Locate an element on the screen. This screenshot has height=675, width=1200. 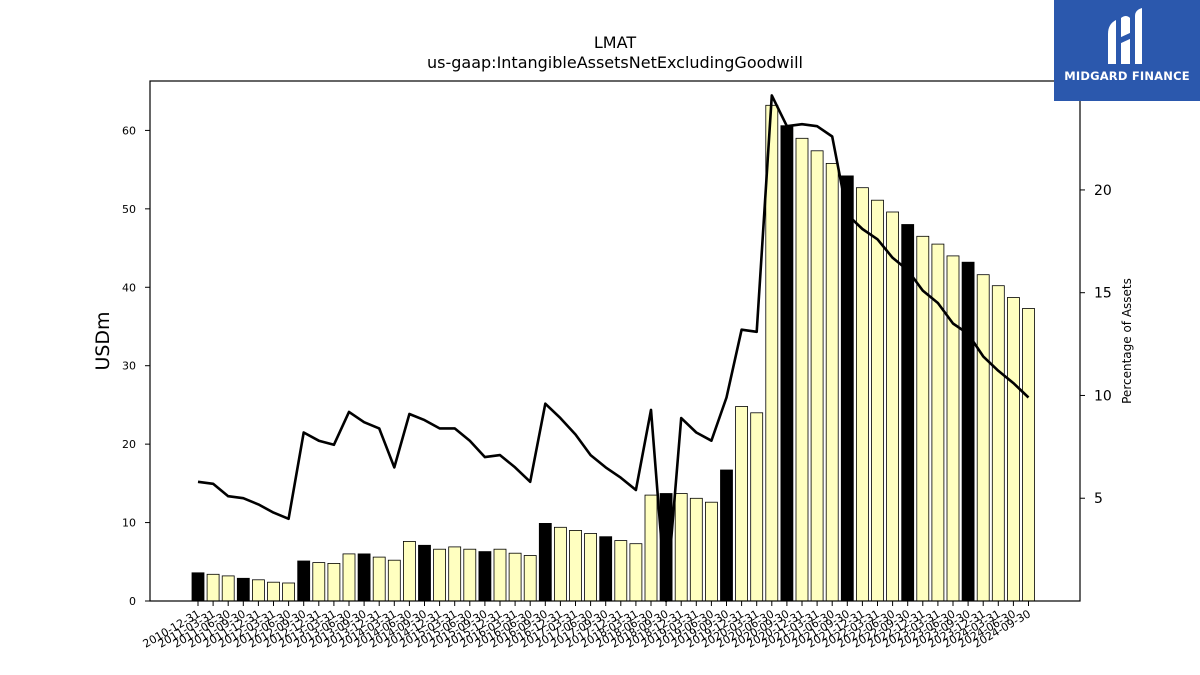
y2-tick-label: 10 is located at coordinates (1103, 396).